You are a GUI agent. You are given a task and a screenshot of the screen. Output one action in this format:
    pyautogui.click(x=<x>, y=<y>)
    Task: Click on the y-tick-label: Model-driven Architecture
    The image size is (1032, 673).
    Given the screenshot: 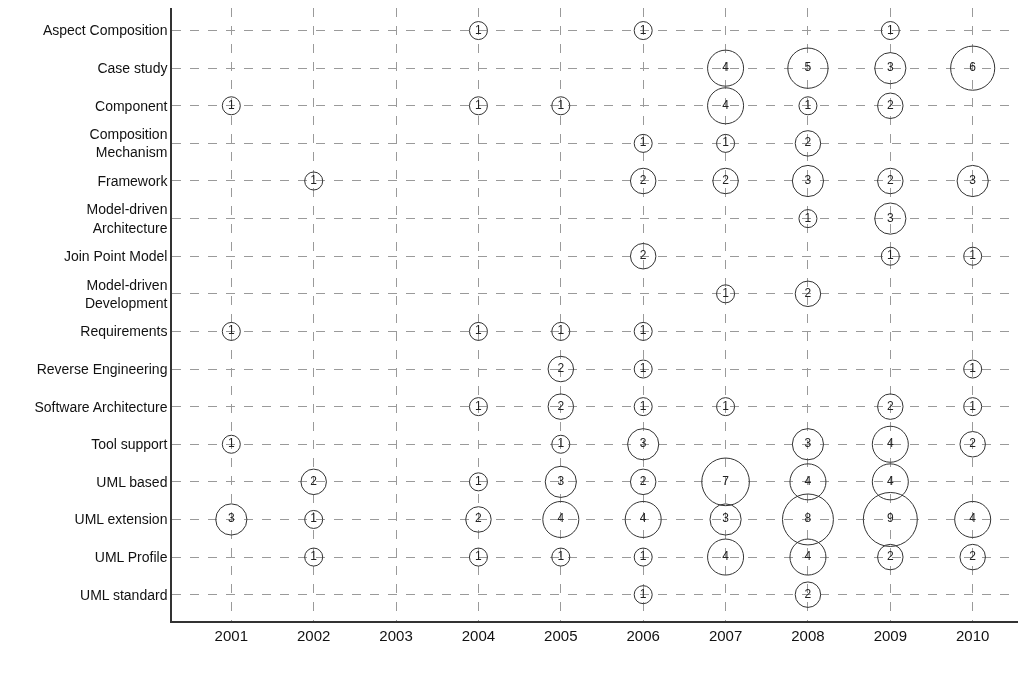 What is the action you would take?
    pyautogui.click(x=127, y=218)
    